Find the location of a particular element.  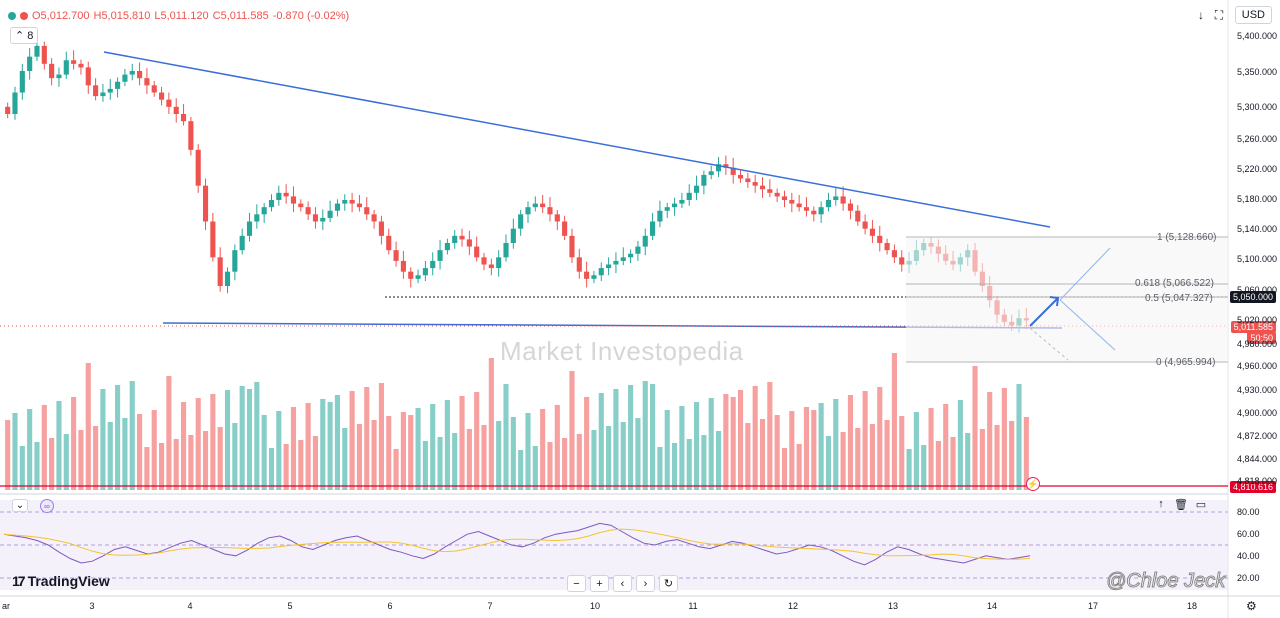

price-tick-label: 4,872.000 is located at coordinates (1257, 436).